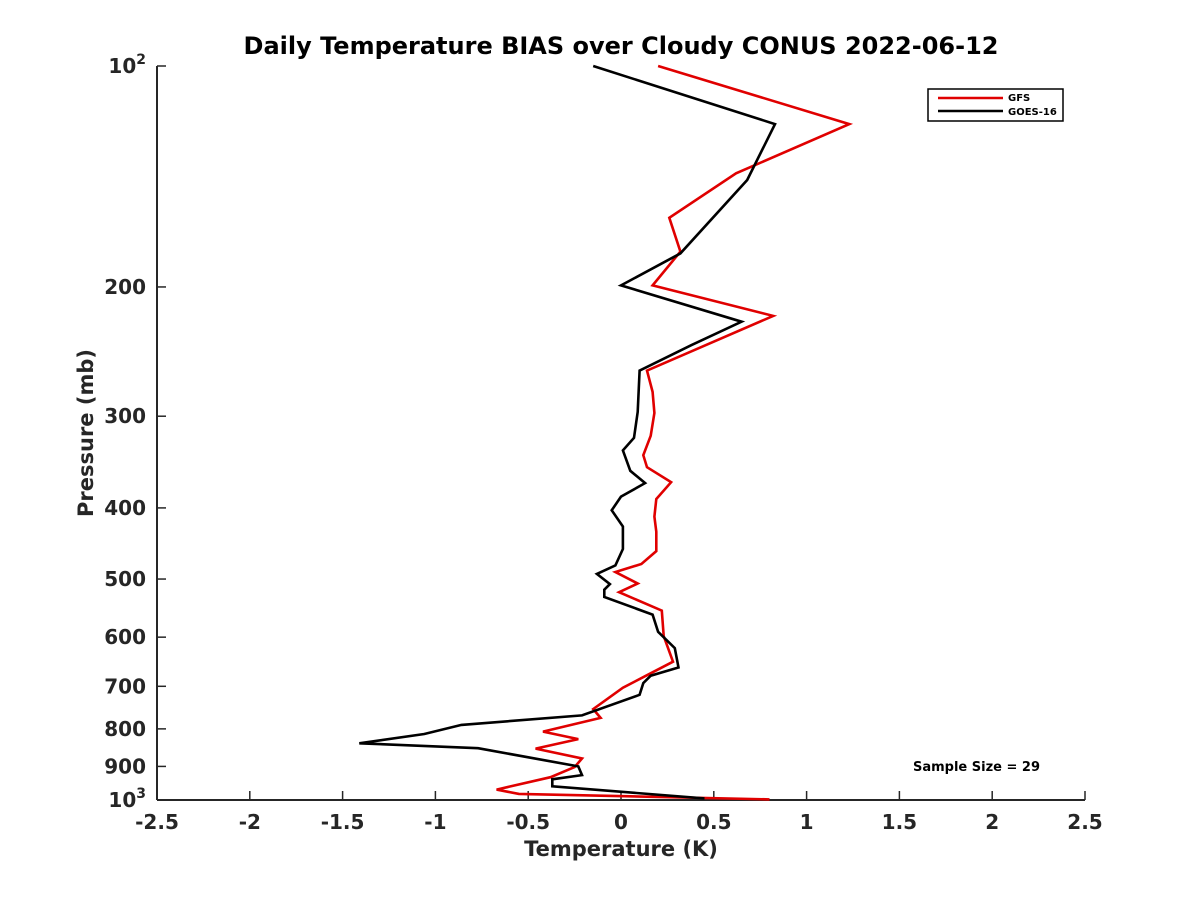  I want to click on legend: GFS GOES-16, so click(995, 105).